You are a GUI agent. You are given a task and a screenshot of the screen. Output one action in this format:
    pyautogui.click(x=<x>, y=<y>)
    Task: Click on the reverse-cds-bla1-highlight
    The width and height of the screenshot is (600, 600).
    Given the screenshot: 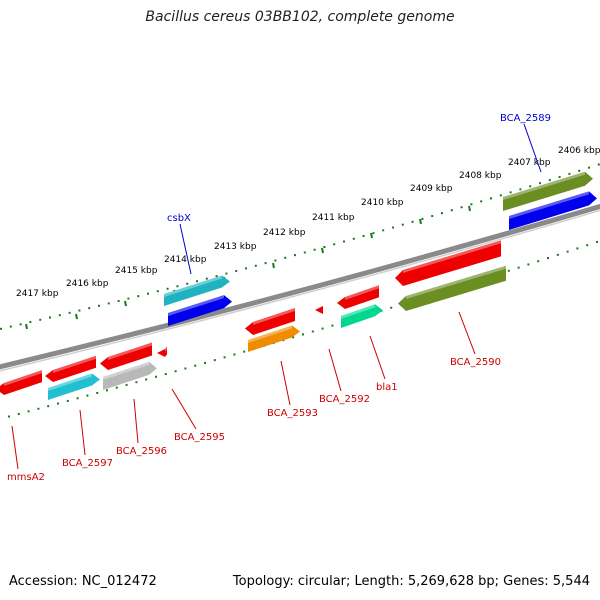 What is the action you would take?
    pyautogui.click(x=358, y=311)
    